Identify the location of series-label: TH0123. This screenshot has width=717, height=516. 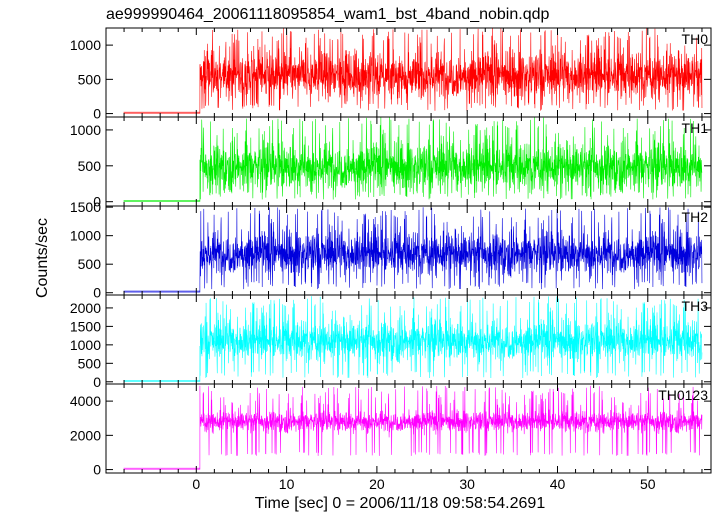
(683, 395).